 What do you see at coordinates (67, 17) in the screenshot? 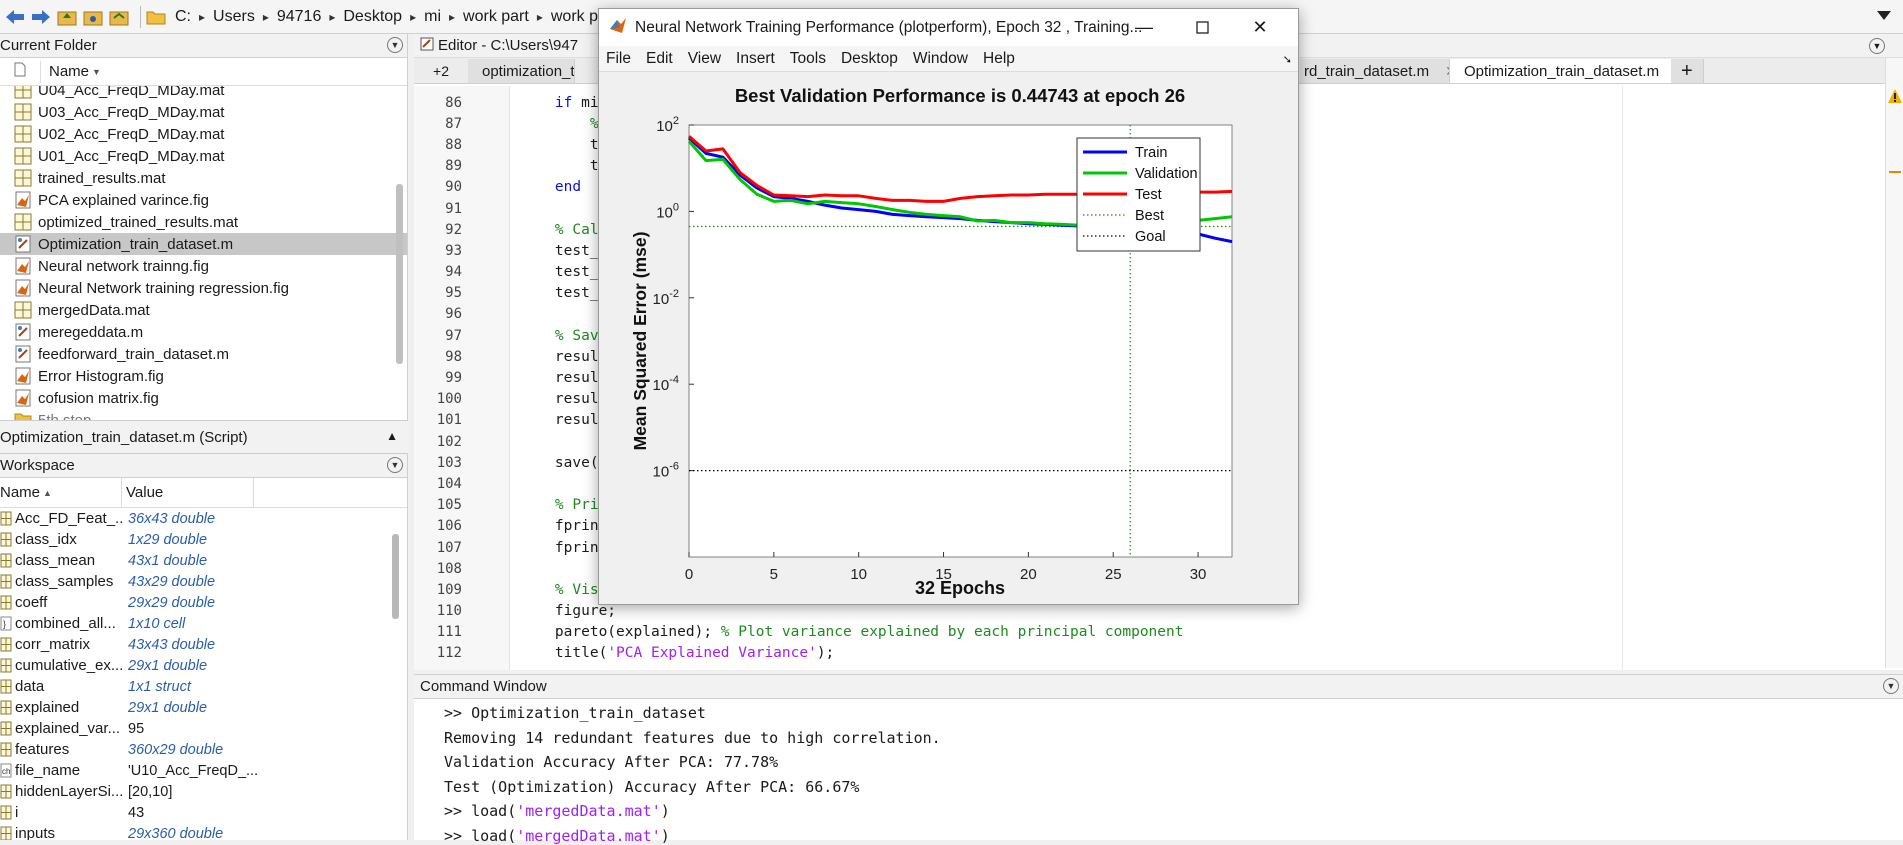
I see `up-folder-icon` at bounding box center [67, 17].